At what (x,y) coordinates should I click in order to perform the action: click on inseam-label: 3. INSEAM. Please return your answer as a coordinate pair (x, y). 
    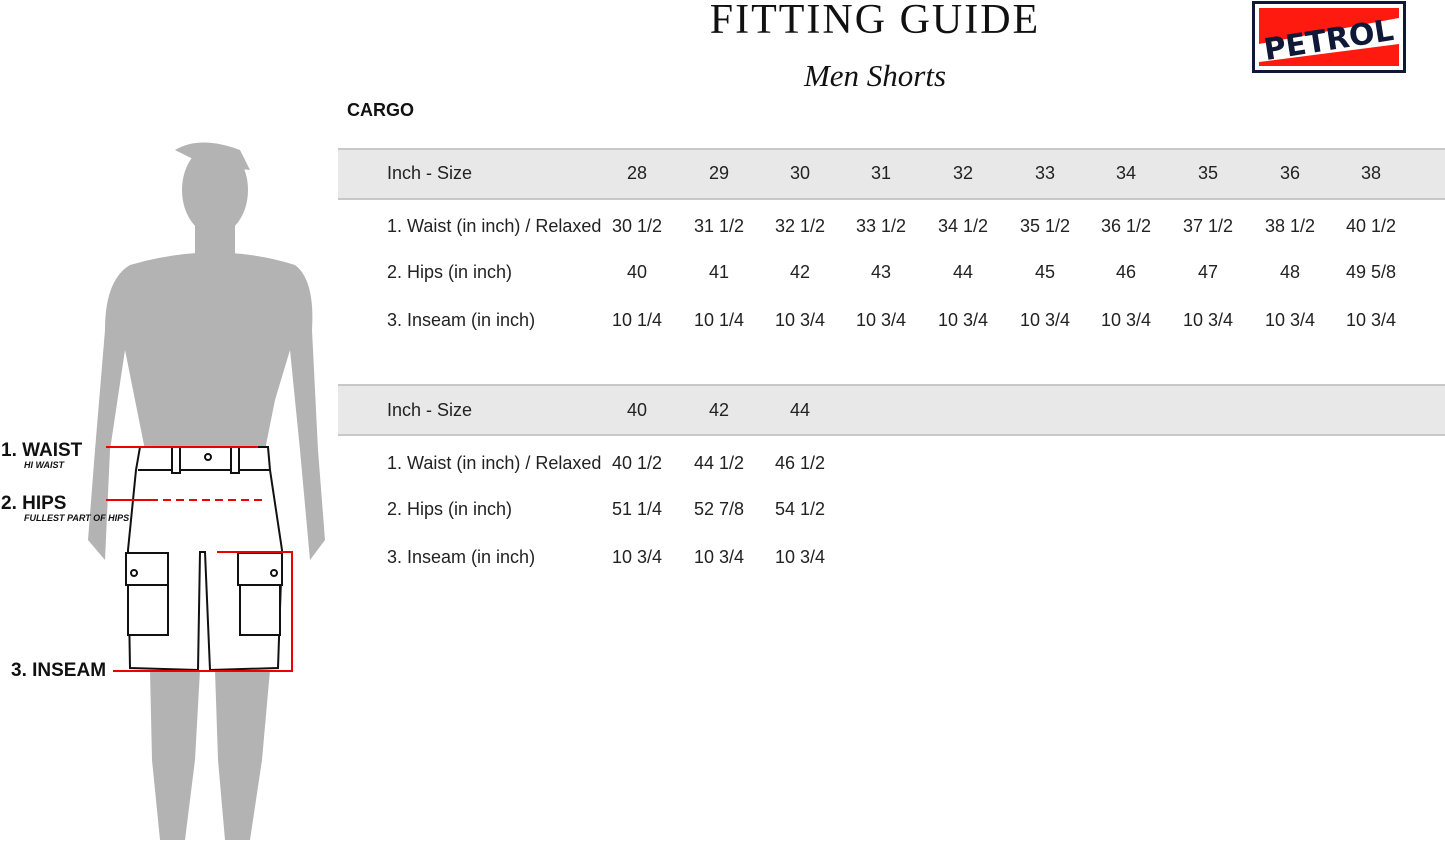
    Looking at the image, I should click on (59, 670).